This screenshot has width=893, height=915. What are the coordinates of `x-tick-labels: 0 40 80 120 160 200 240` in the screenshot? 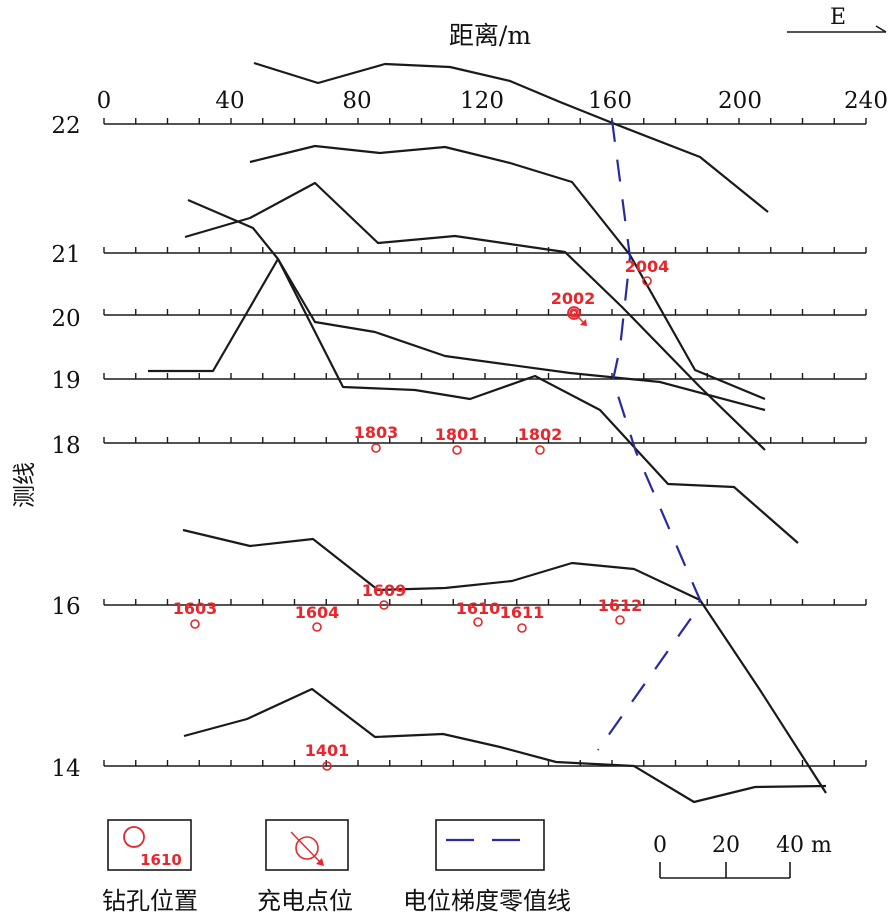 It's located at (492, 101).